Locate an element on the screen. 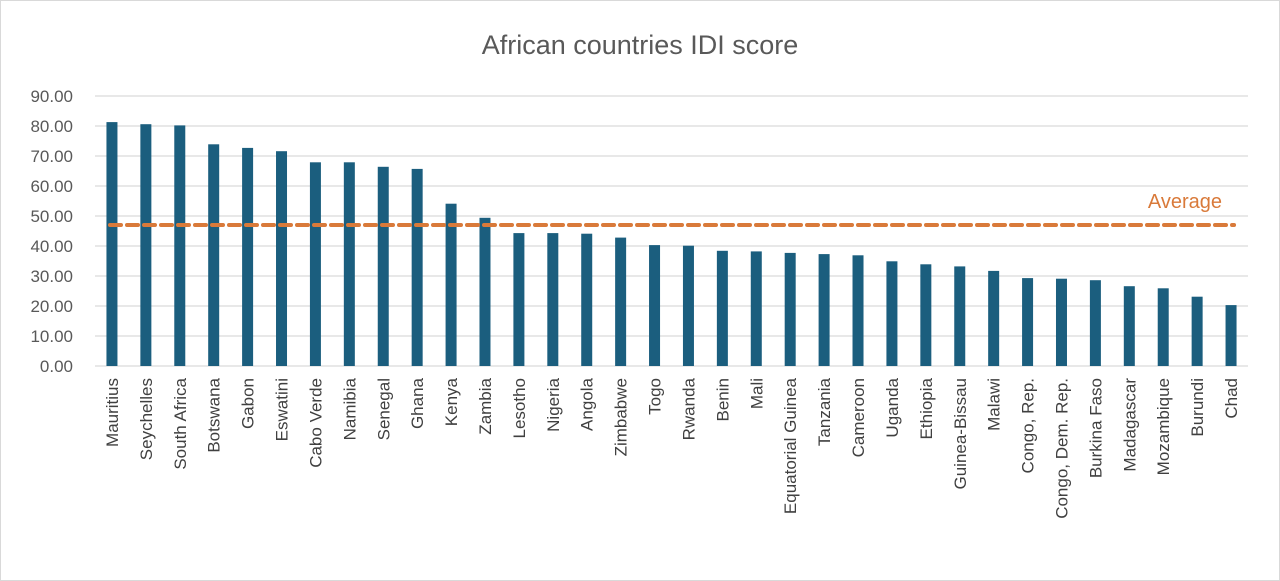 The image size is (1280, 581). bar-namibia is located at coordinates (349, 264).